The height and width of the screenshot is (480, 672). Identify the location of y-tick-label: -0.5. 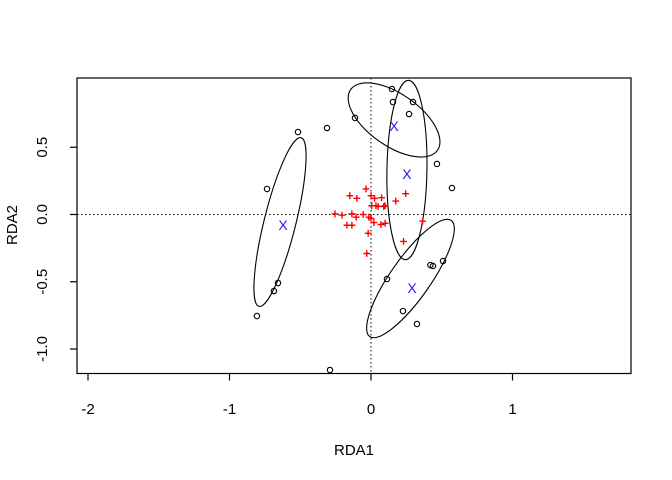
(42, 282).